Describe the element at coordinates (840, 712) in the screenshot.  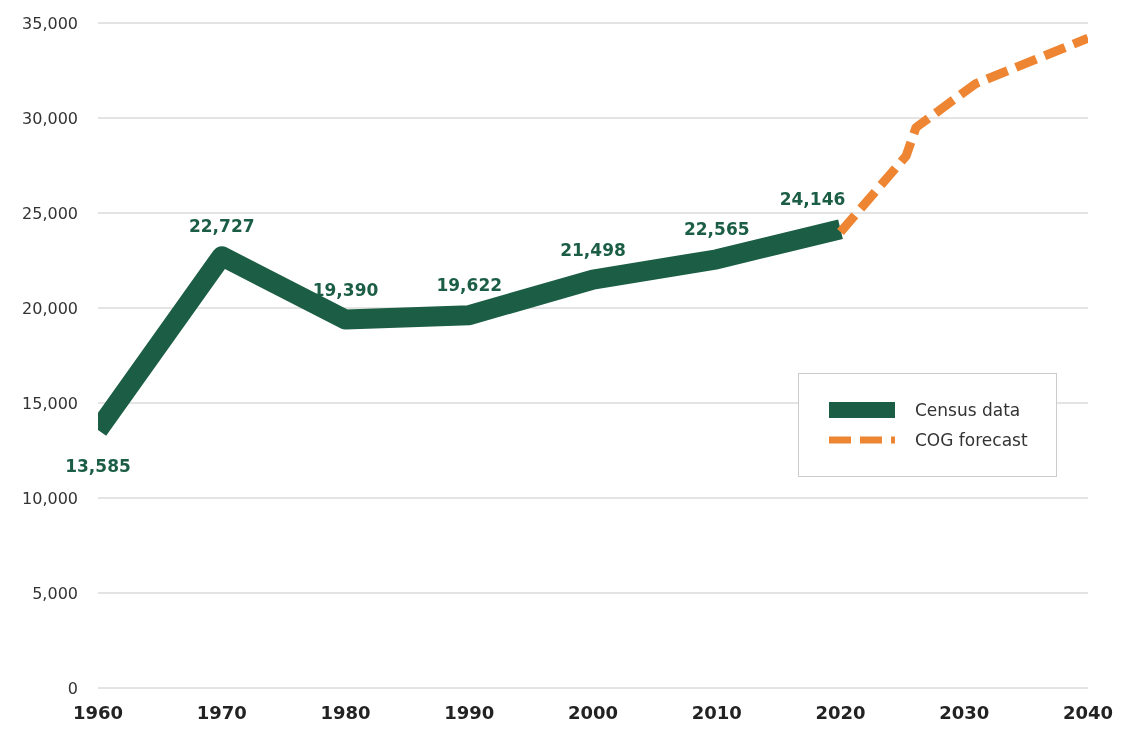
I see `x-tick-label: 2020` at that location.